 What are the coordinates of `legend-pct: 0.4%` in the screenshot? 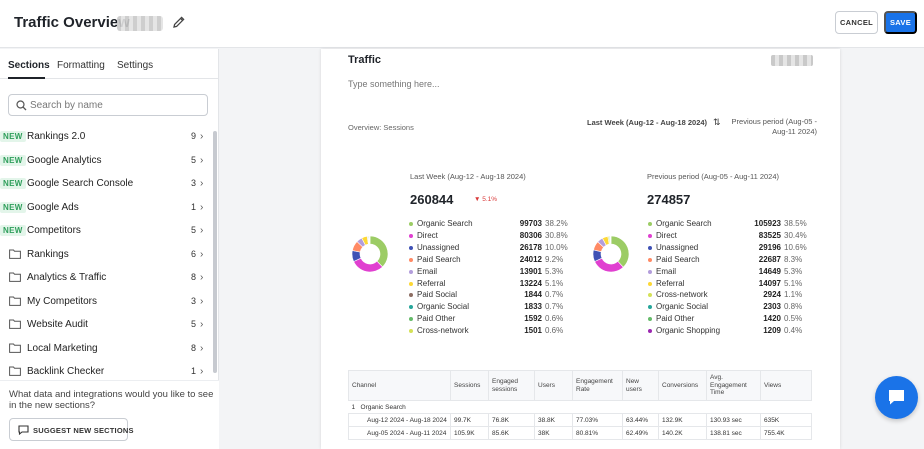 It's located at (793, 331).